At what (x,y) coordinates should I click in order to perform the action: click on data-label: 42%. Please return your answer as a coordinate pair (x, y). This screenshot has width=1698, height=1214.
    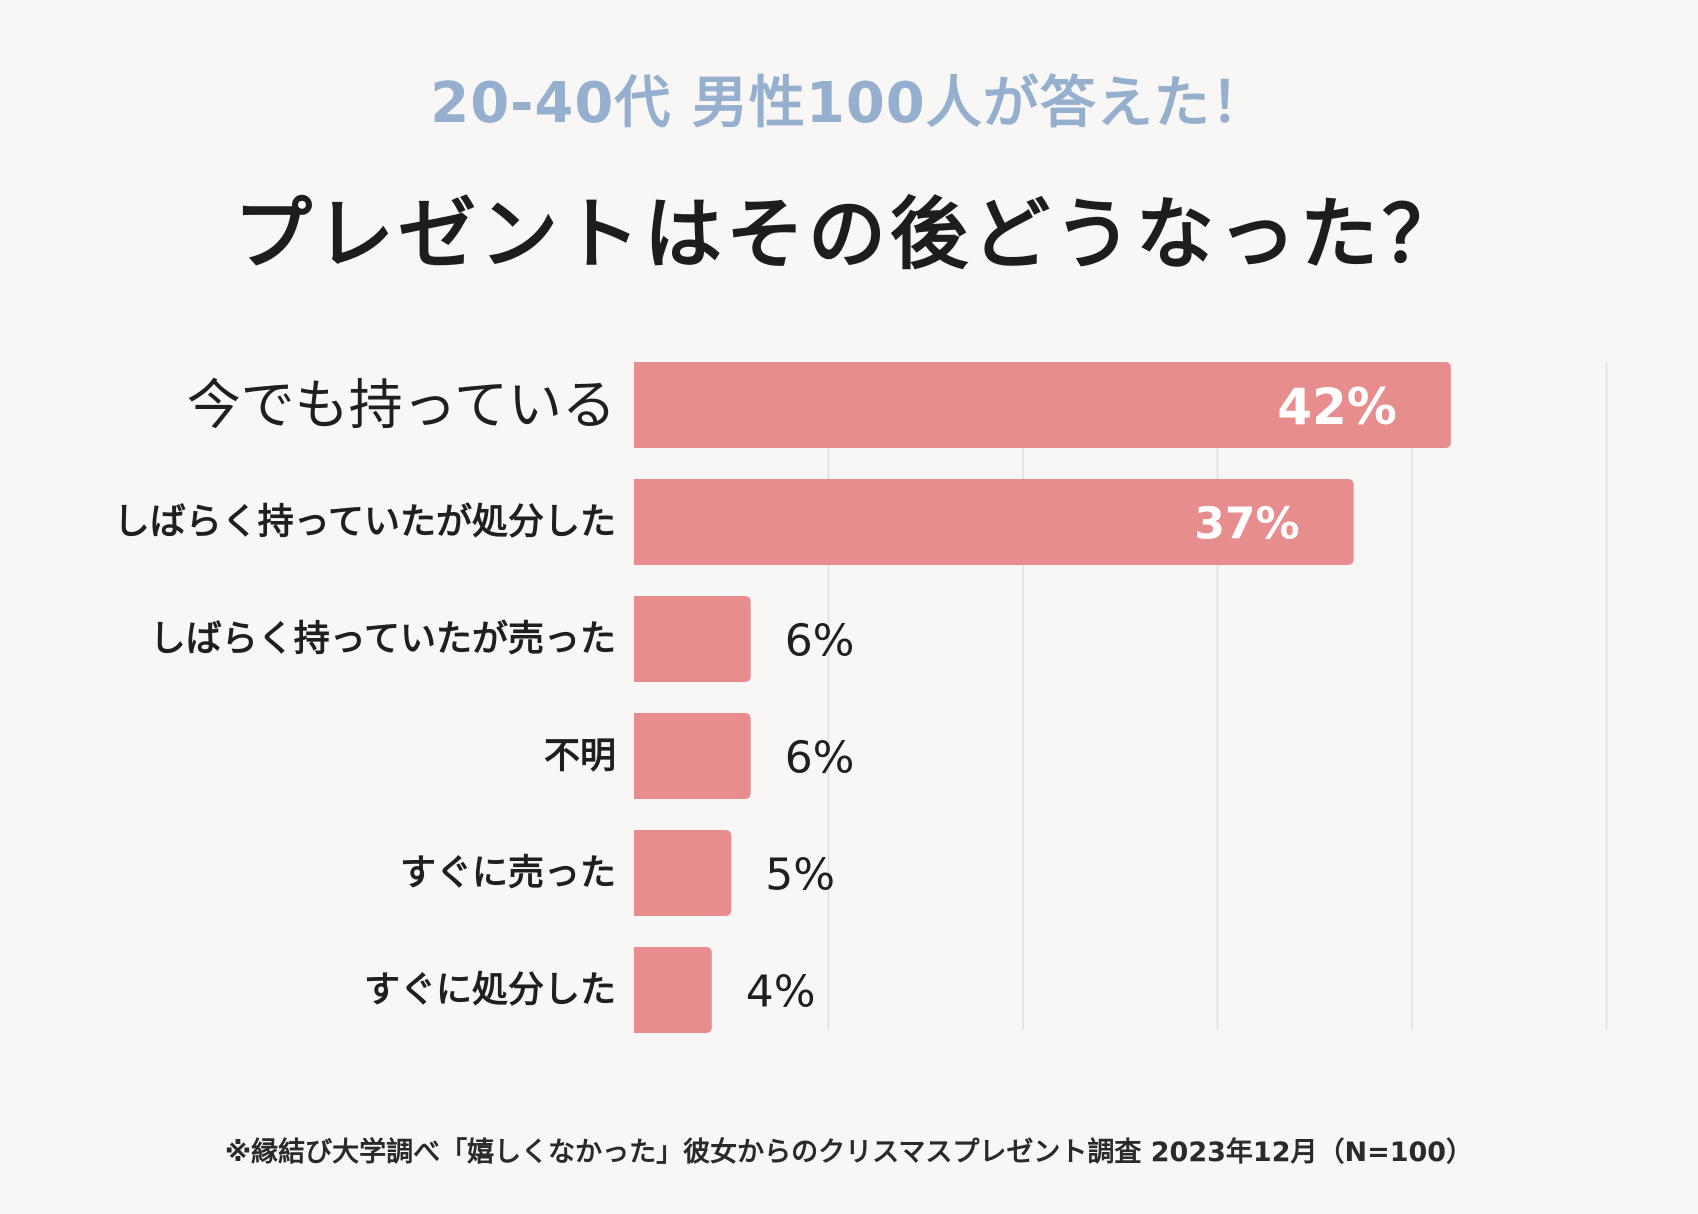
    Looking at the image, I should click on (1337, 407).